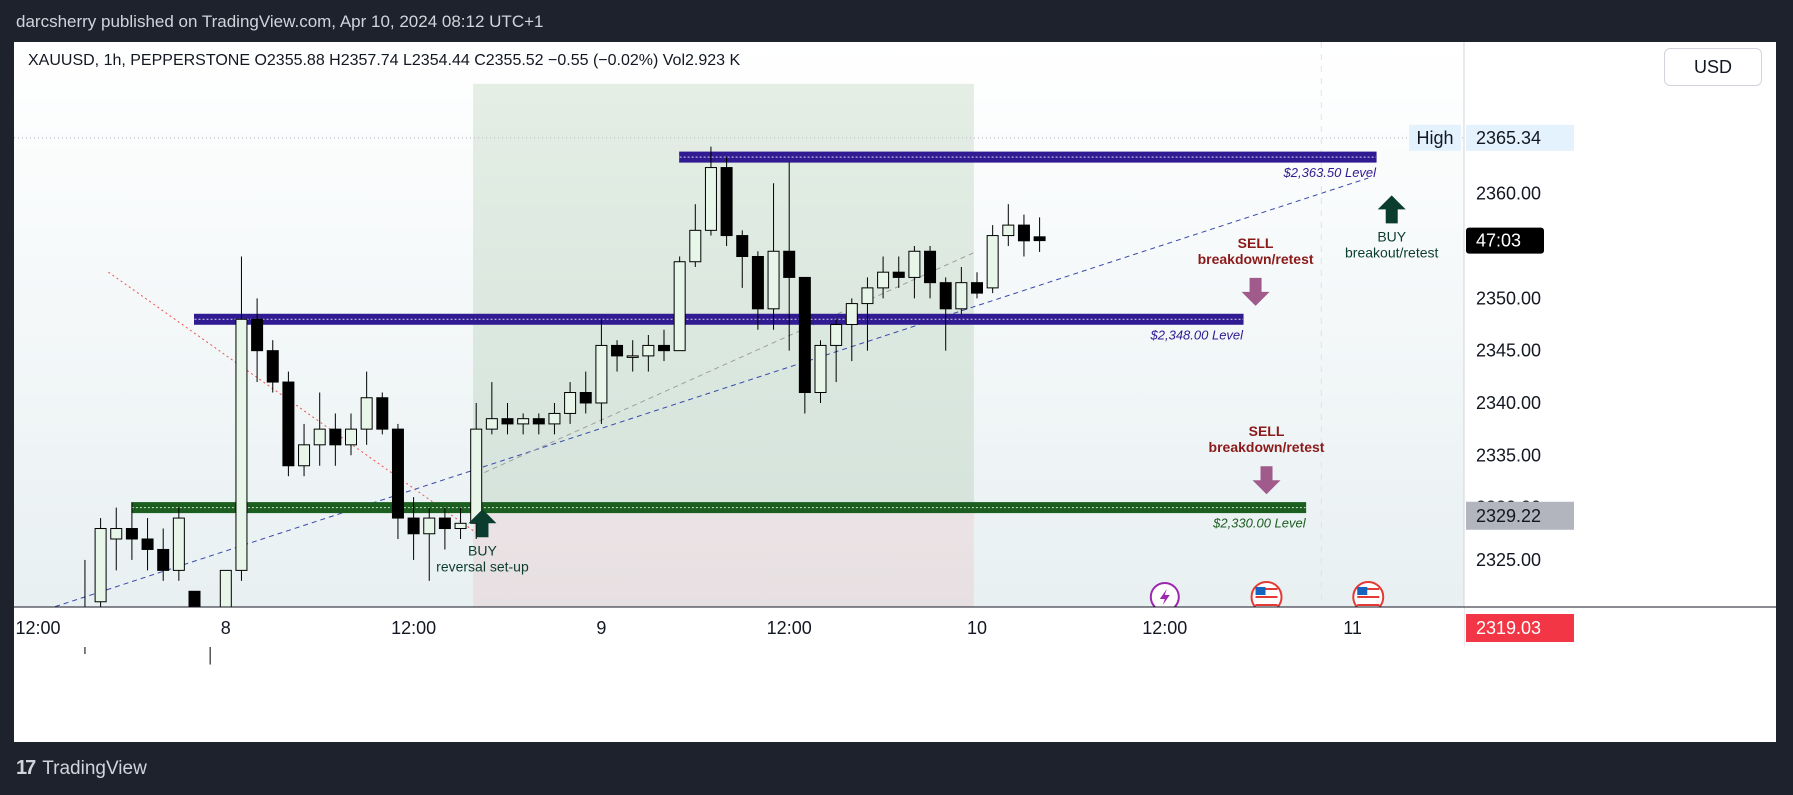  I want to click on countdown-box, so click(1505, 240).